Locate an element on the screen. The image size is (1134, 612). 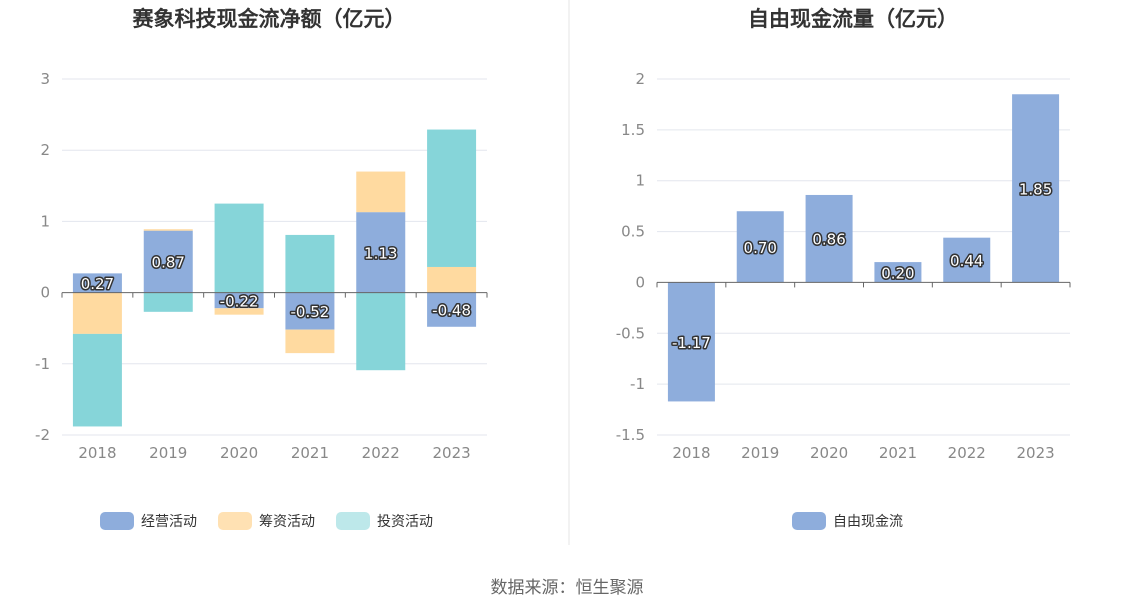
data-label: 0.27 is located at coordinates (97, 284).